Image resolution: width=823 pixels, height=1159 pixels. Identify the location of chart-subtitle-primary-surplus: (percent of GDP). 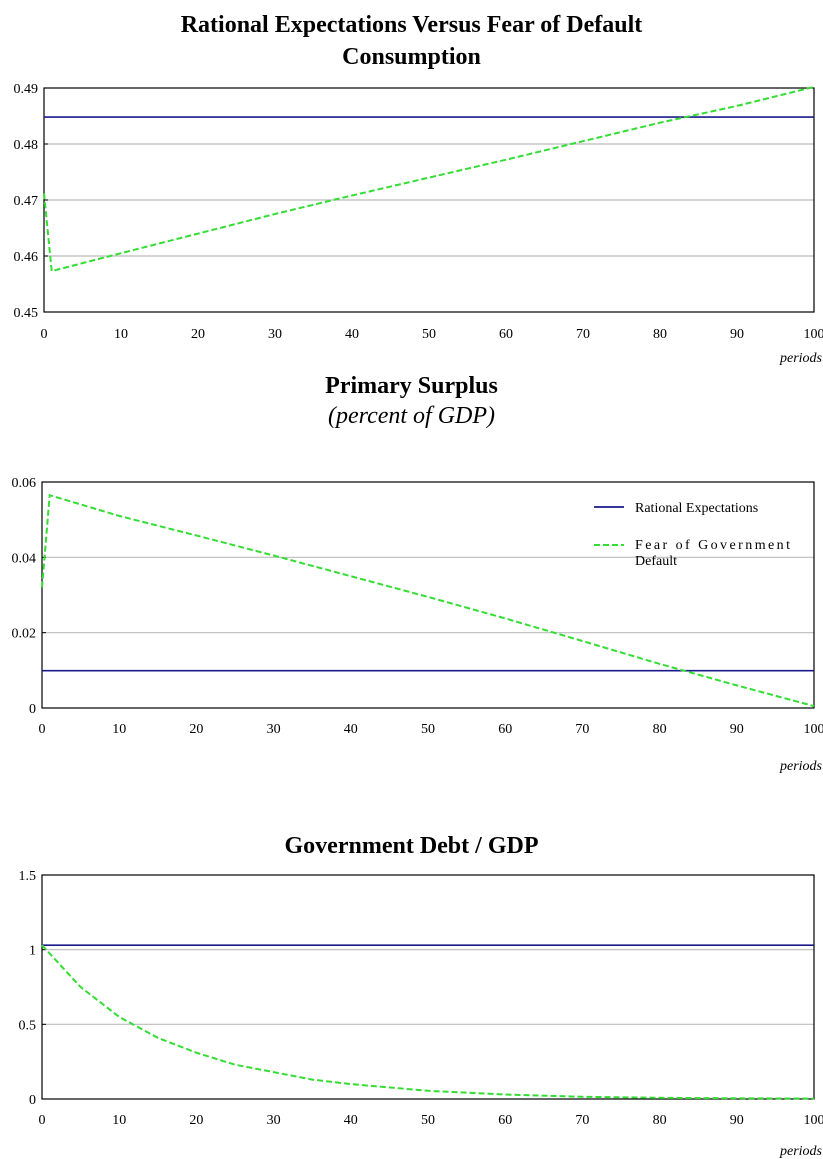
(411, 416).